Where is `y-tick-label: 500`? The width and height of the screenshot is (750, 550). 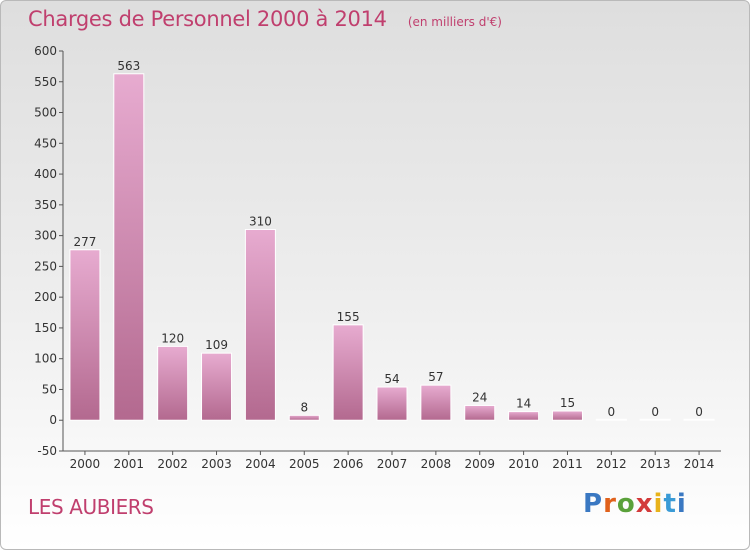 y-tick-label: 500 is located at coordinates (45, 113).